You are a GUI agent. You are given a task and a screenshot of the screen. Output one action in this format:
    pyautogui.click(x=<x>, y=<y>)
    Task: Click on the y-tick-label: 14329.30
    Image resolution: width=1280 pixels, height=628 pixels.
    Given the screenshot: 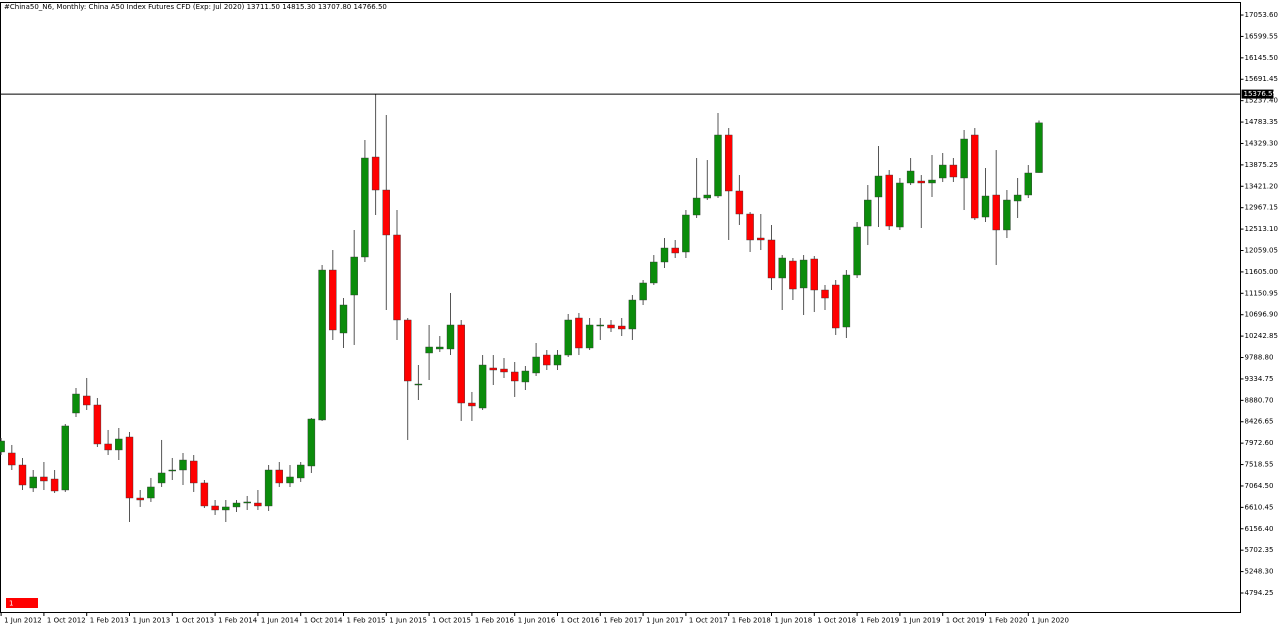 What is the action you would take?
    pyautogui.click(x=1261, y=143)
    